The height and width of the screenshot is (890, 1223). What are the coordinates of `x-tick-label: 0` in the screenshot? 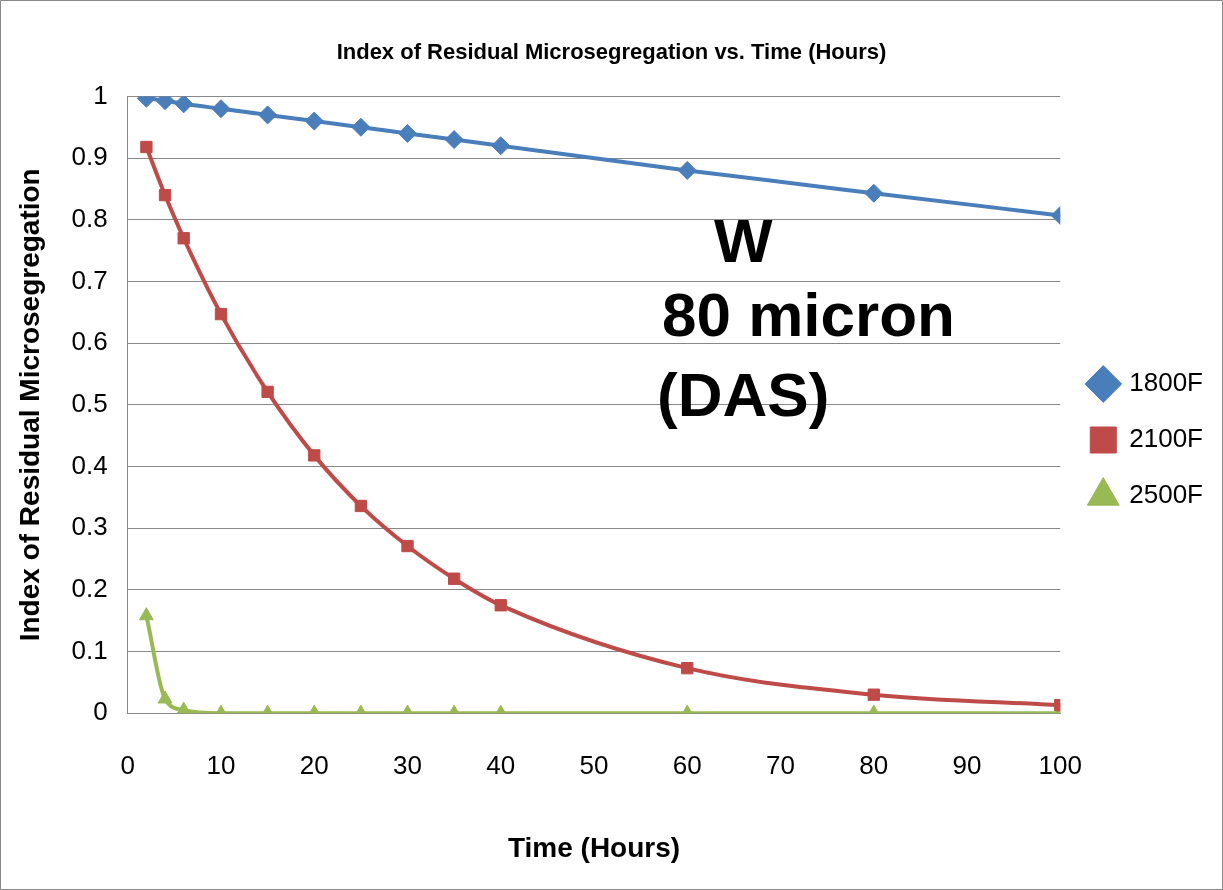 It's located at (127, 764).